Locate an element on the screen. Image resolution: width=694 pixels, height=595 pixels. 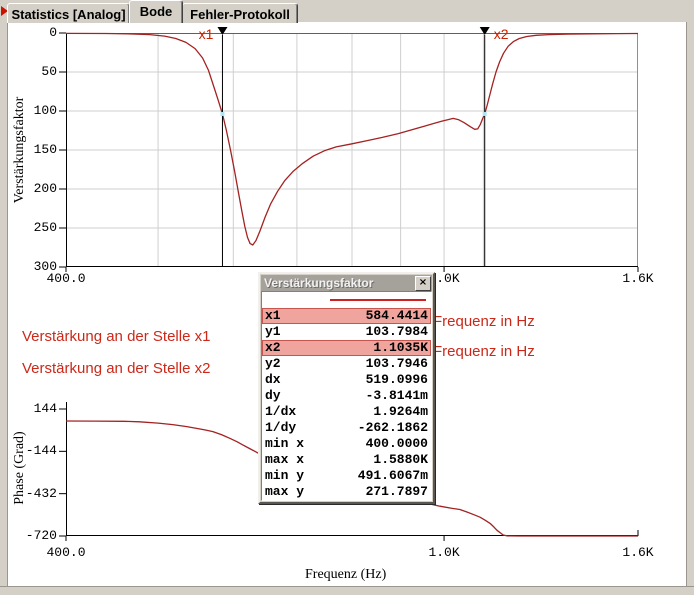
cursor-row-dy: dy -3.8141m is located at coordinates (346, 396).